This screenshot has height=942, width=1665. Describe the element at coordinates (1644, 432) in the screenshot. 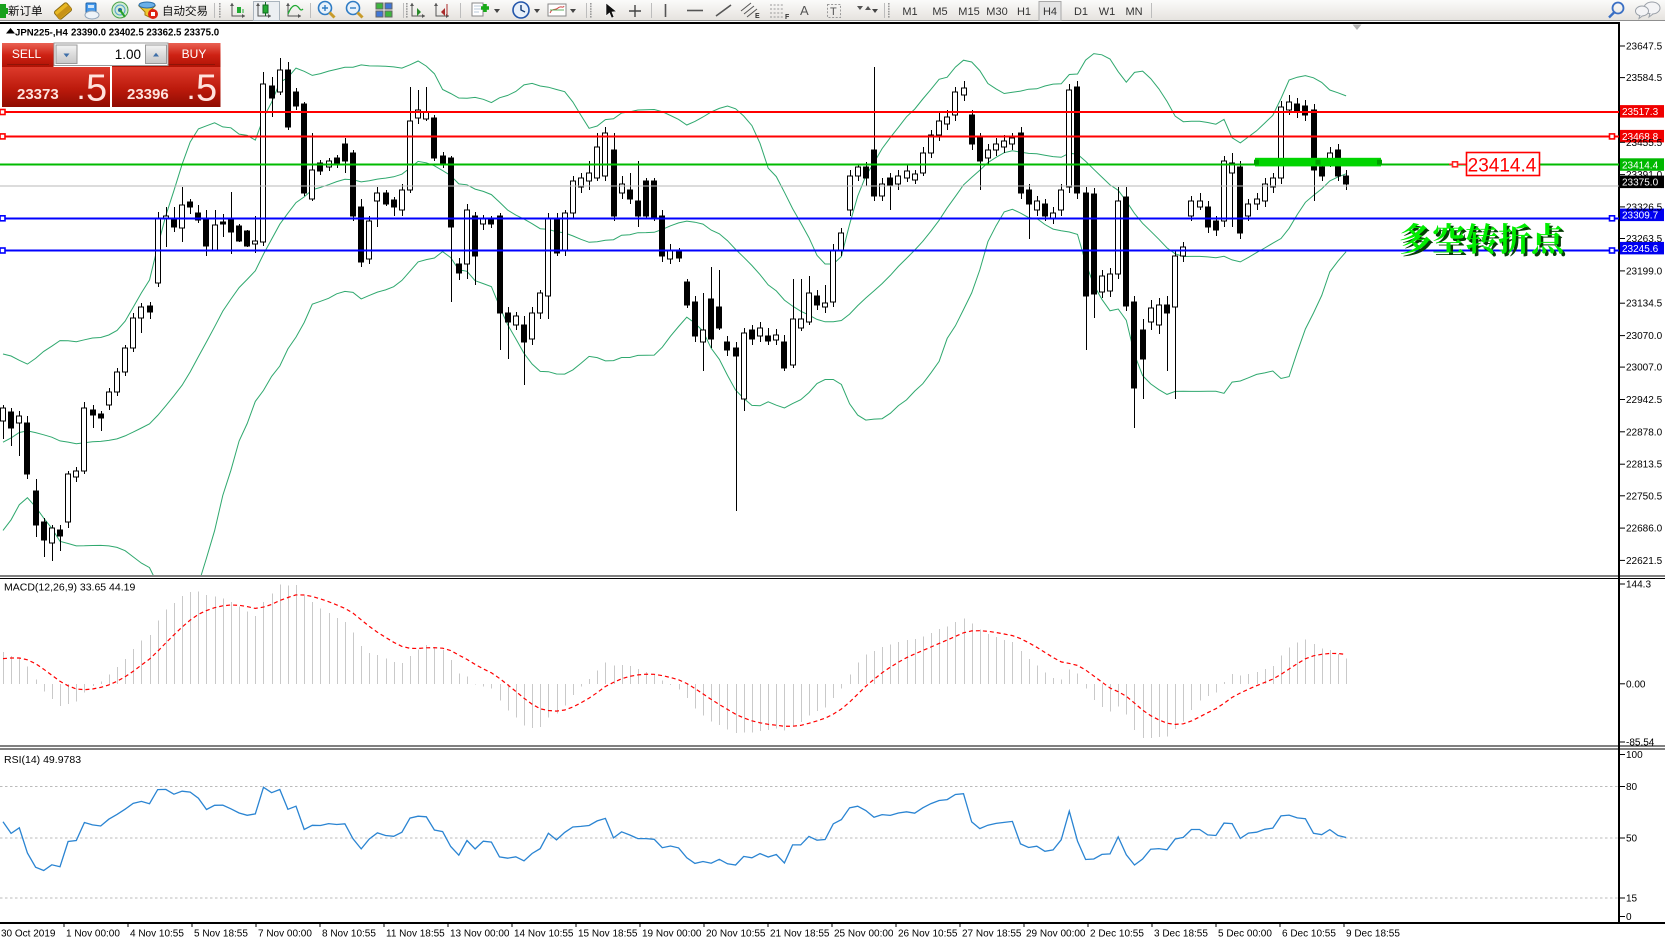

I see `svg-text: 22878.0` at that location.